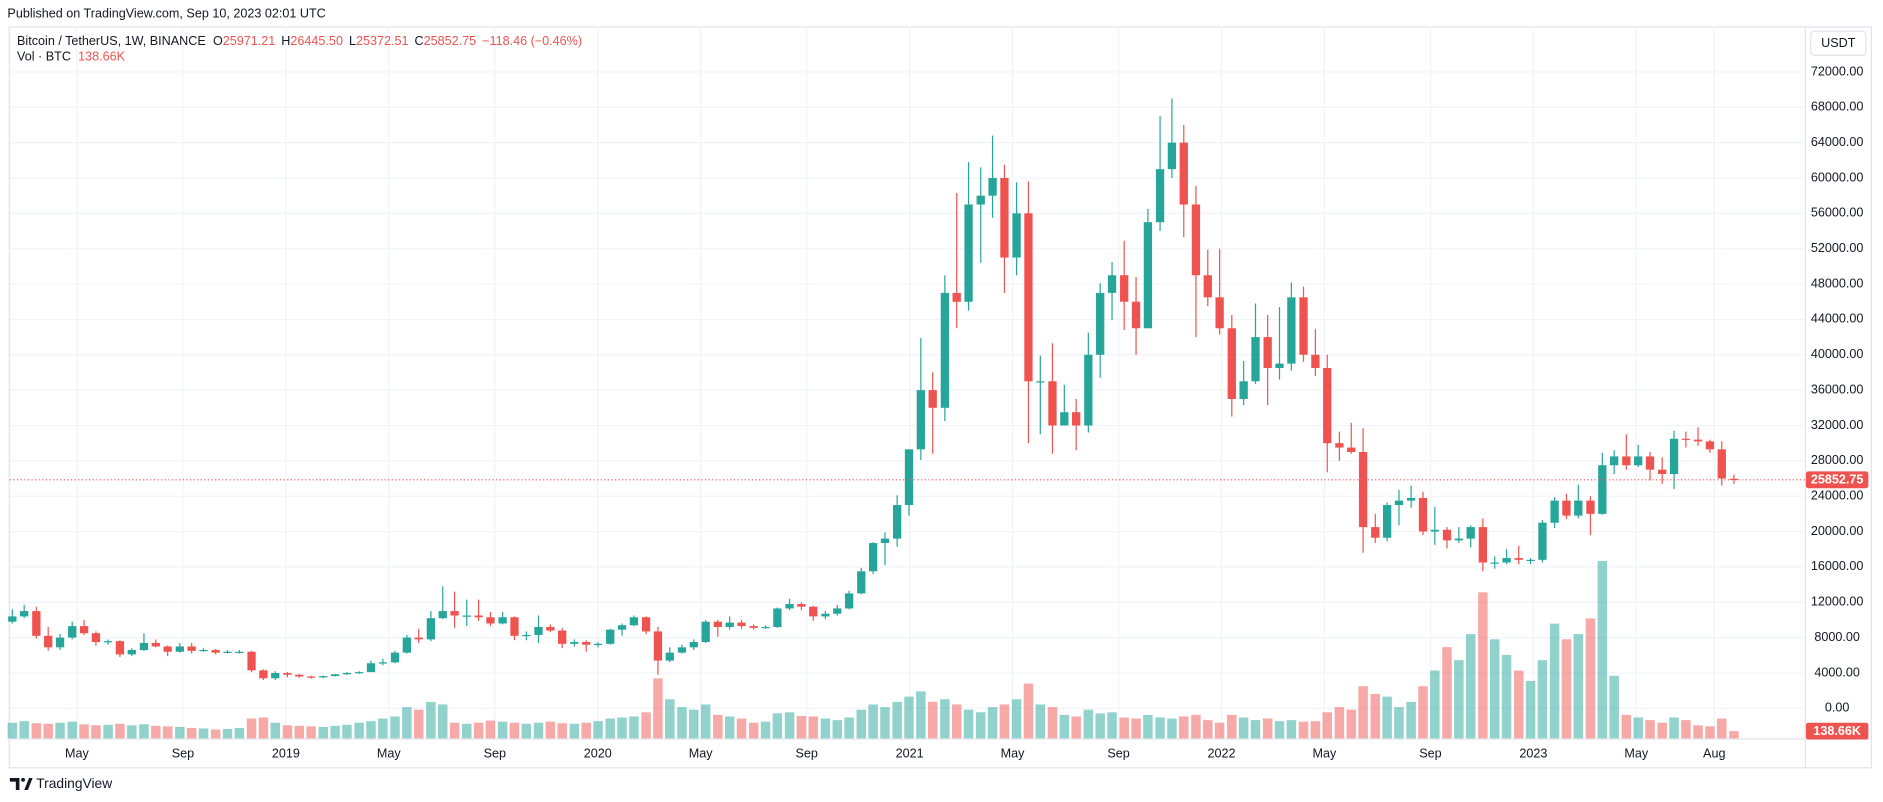 The width and height of the screenshot is (1883, 802). Describe the element at coordinates (1837, 460) in the screenshot. I see `y-tick-label: 28000.00` at that location.